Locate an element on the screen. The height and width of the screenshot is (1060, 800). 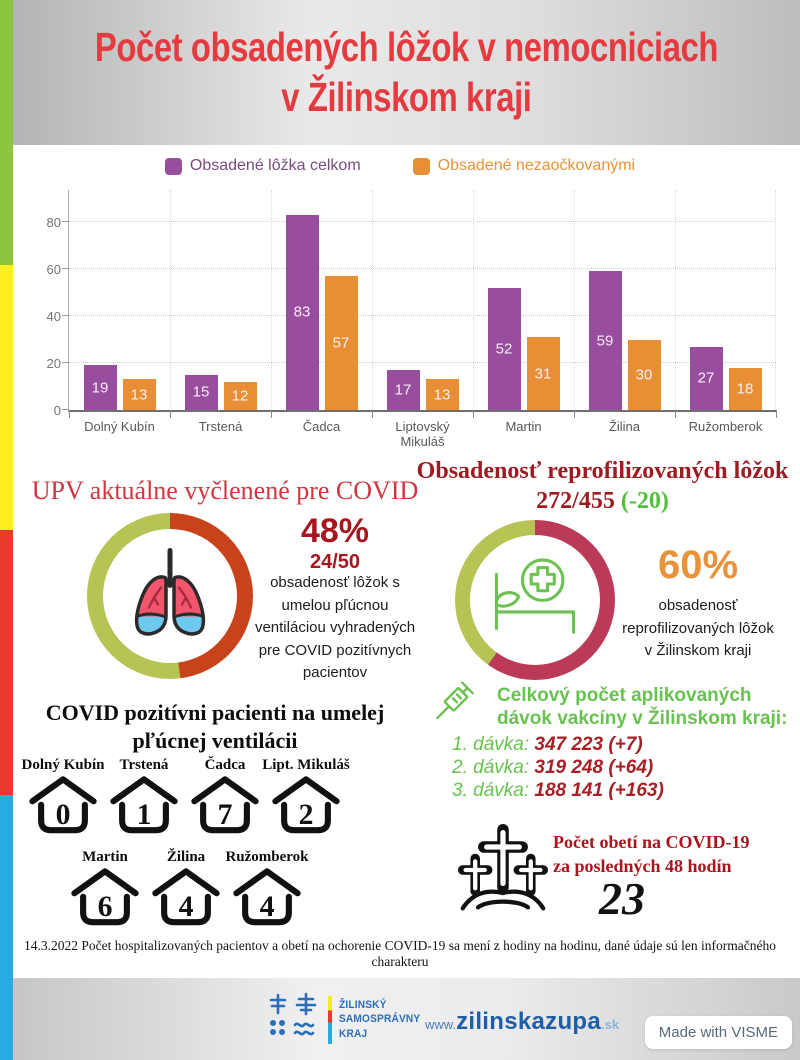
made-with-visme-badge: Made with VISME is located at coordinates (718, 1032).